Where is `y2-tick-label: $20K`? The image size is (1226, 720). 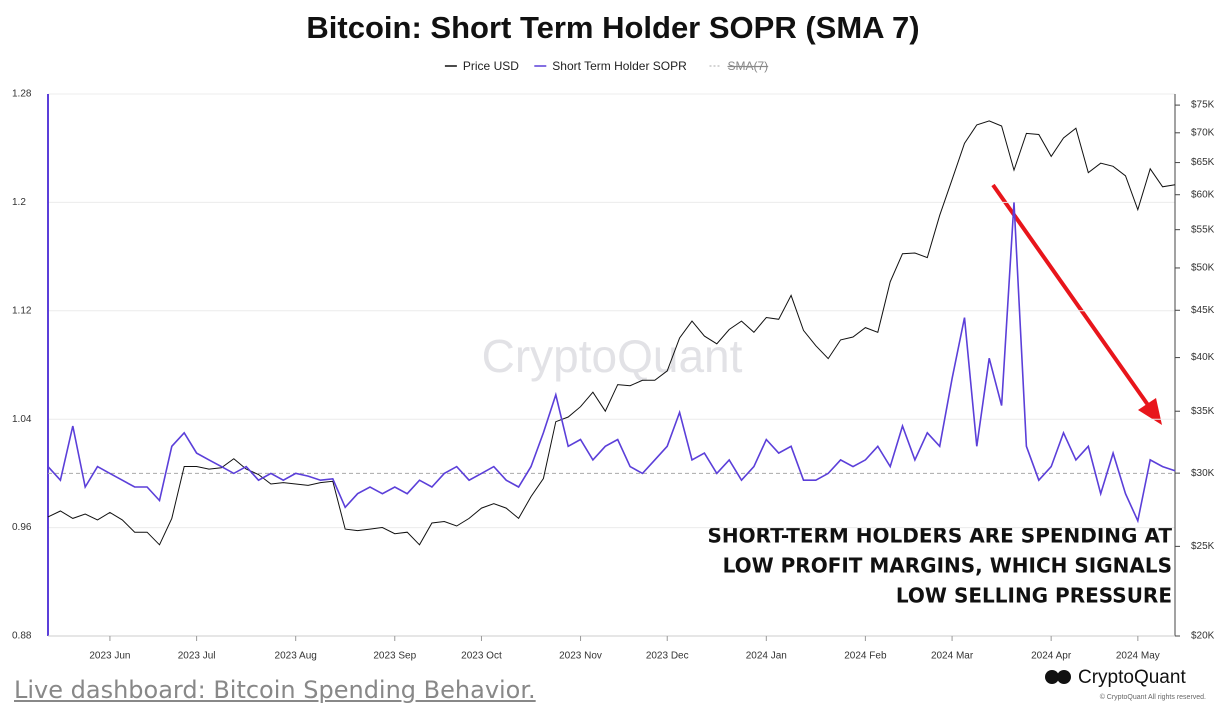
y2-tick-label: $20K is located at coordinates (1203, 636).